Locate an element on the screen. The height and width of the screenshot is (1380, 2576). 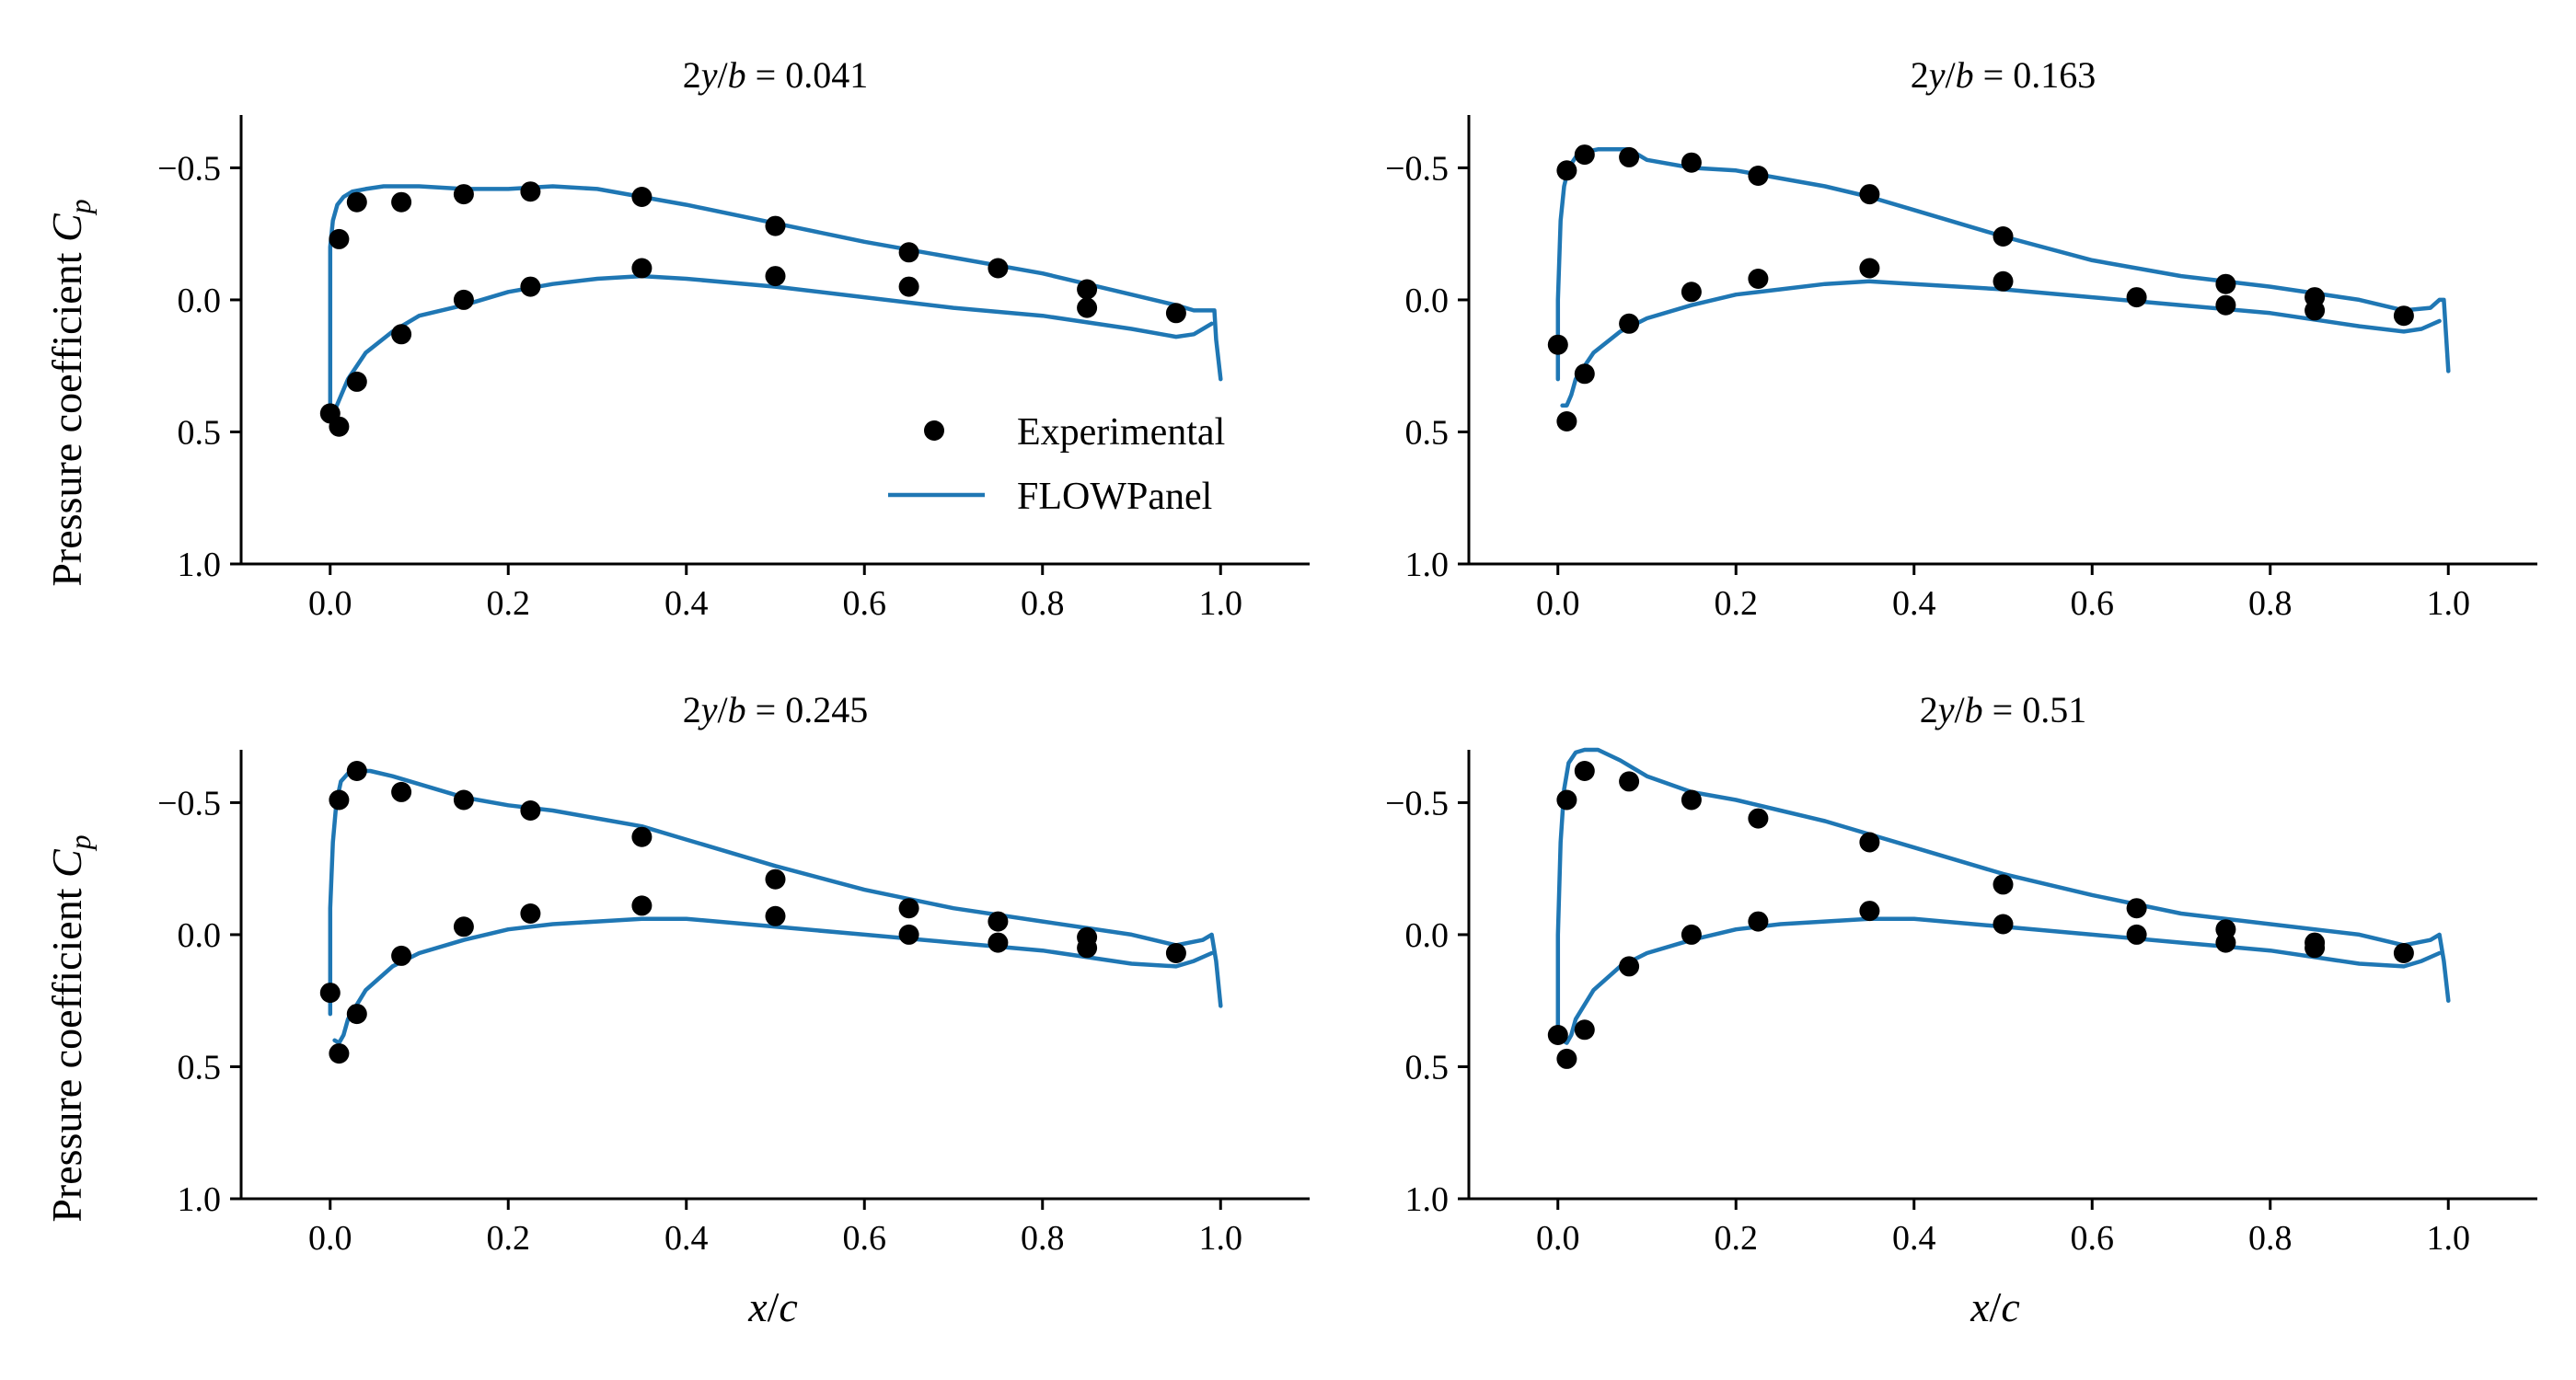
panel-title: 2y/b = 0.163 is located at coordinates (2004, 75).